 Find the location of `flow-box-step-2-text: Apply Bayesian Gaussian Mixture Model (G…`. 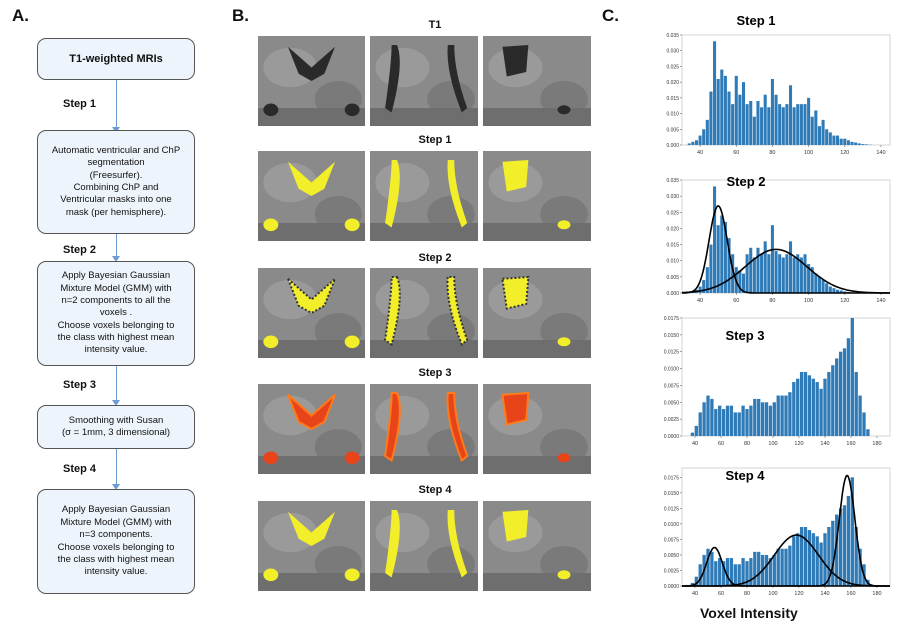

flow-box-step-2-text: Apply Bayesian Gaussian Mixture Model (G… is located at coordinates (116, 313).